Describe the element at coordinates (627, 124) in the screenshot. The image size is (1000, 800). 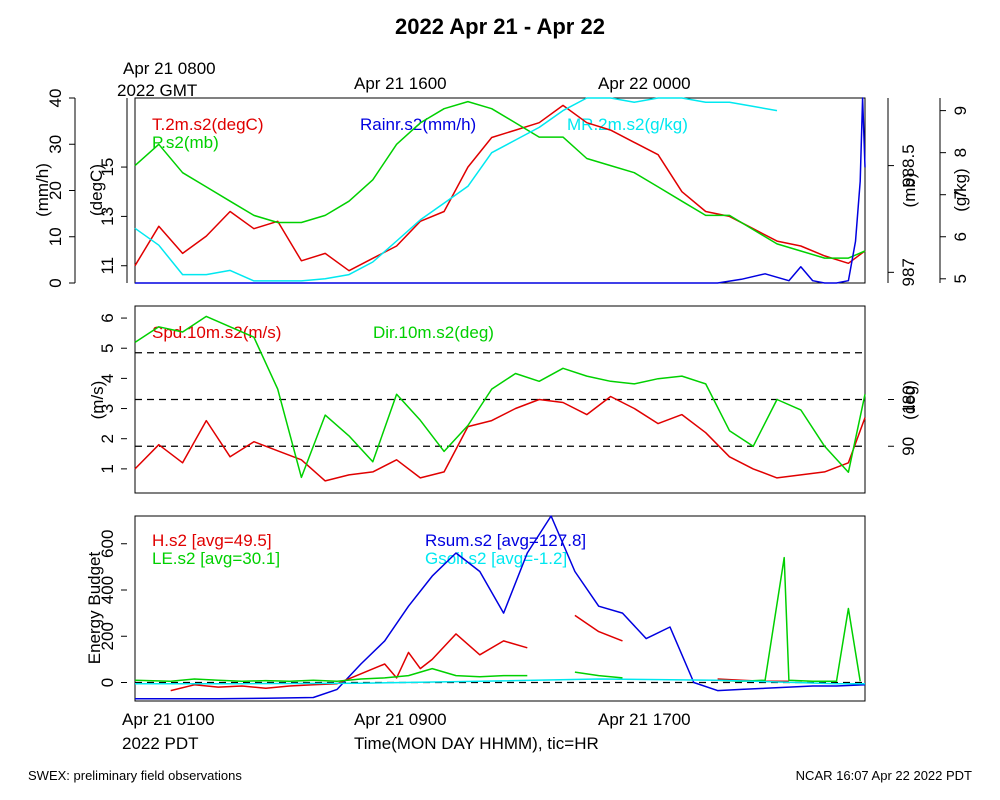
I see `legend-mr: MR.2m.s2(g/kg)` at that location.